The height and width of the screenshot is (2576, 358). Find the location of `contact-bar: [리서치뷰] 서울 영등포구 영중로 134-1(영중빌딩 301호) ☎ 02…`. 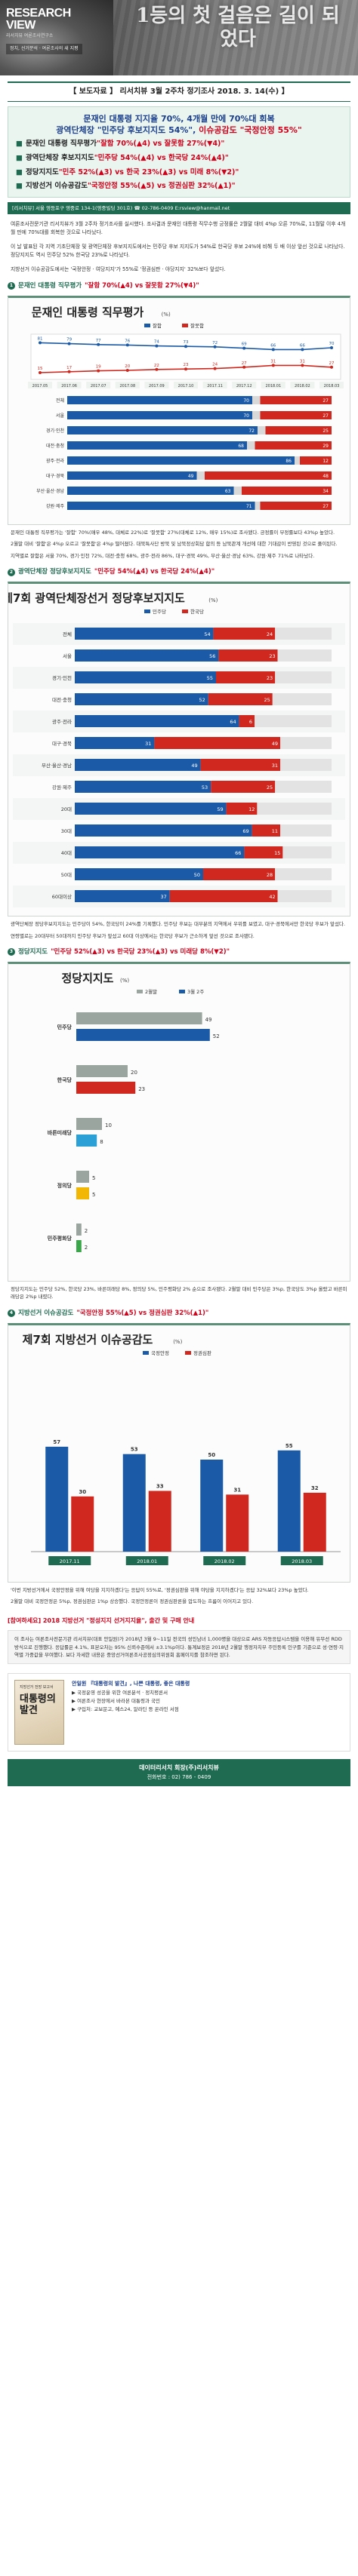

contact-bar: [리서치뷰] 서울 영등포구 영중로 134-1(영중빌딩 301호) ☎ 02… is located at coordinates (179, 208).